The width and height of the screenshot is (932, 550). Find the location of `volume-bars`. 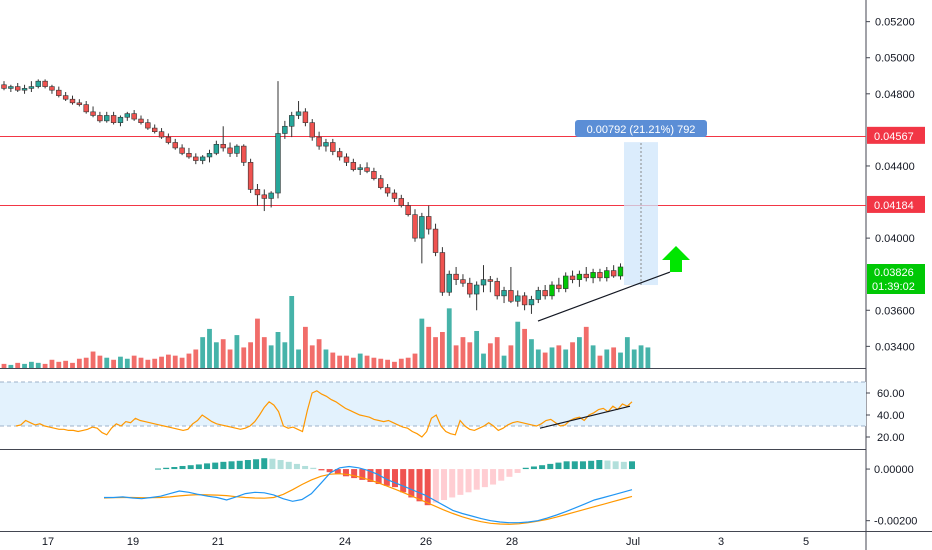

volume-bars is located at coordinates (326, 332).